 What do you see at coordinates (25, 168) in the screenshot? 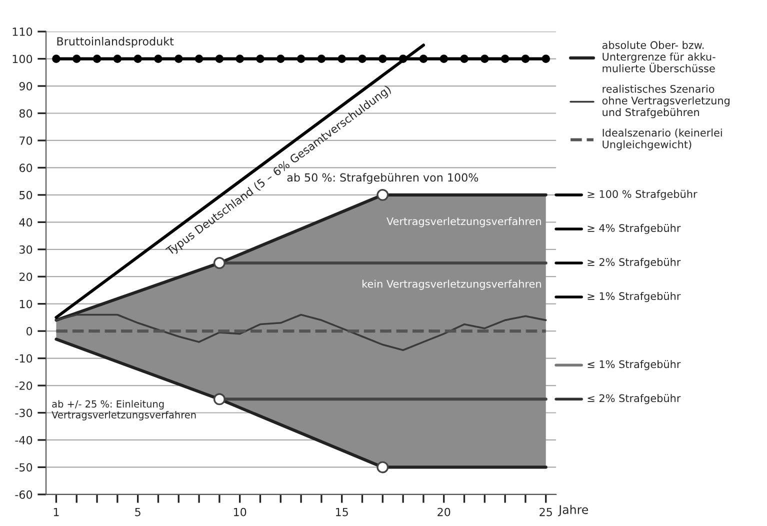
I see `y-tick-label: 60` at bounding box center [25, 168].